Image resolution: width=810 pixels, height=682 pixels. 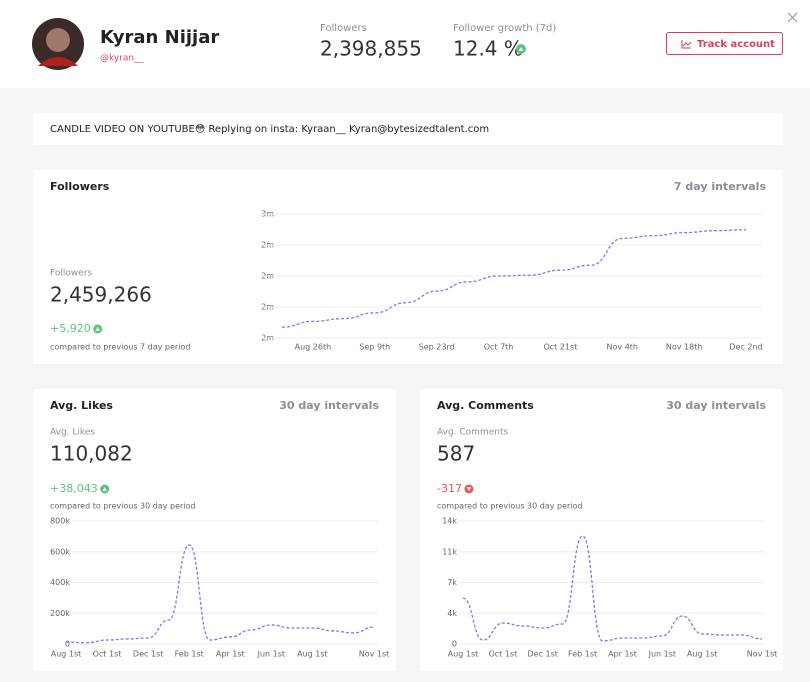 What do you see at coordinates (452, 582) in the screenshot?
I see `y-tick-label: 7k` at bounding box center [452, 582].